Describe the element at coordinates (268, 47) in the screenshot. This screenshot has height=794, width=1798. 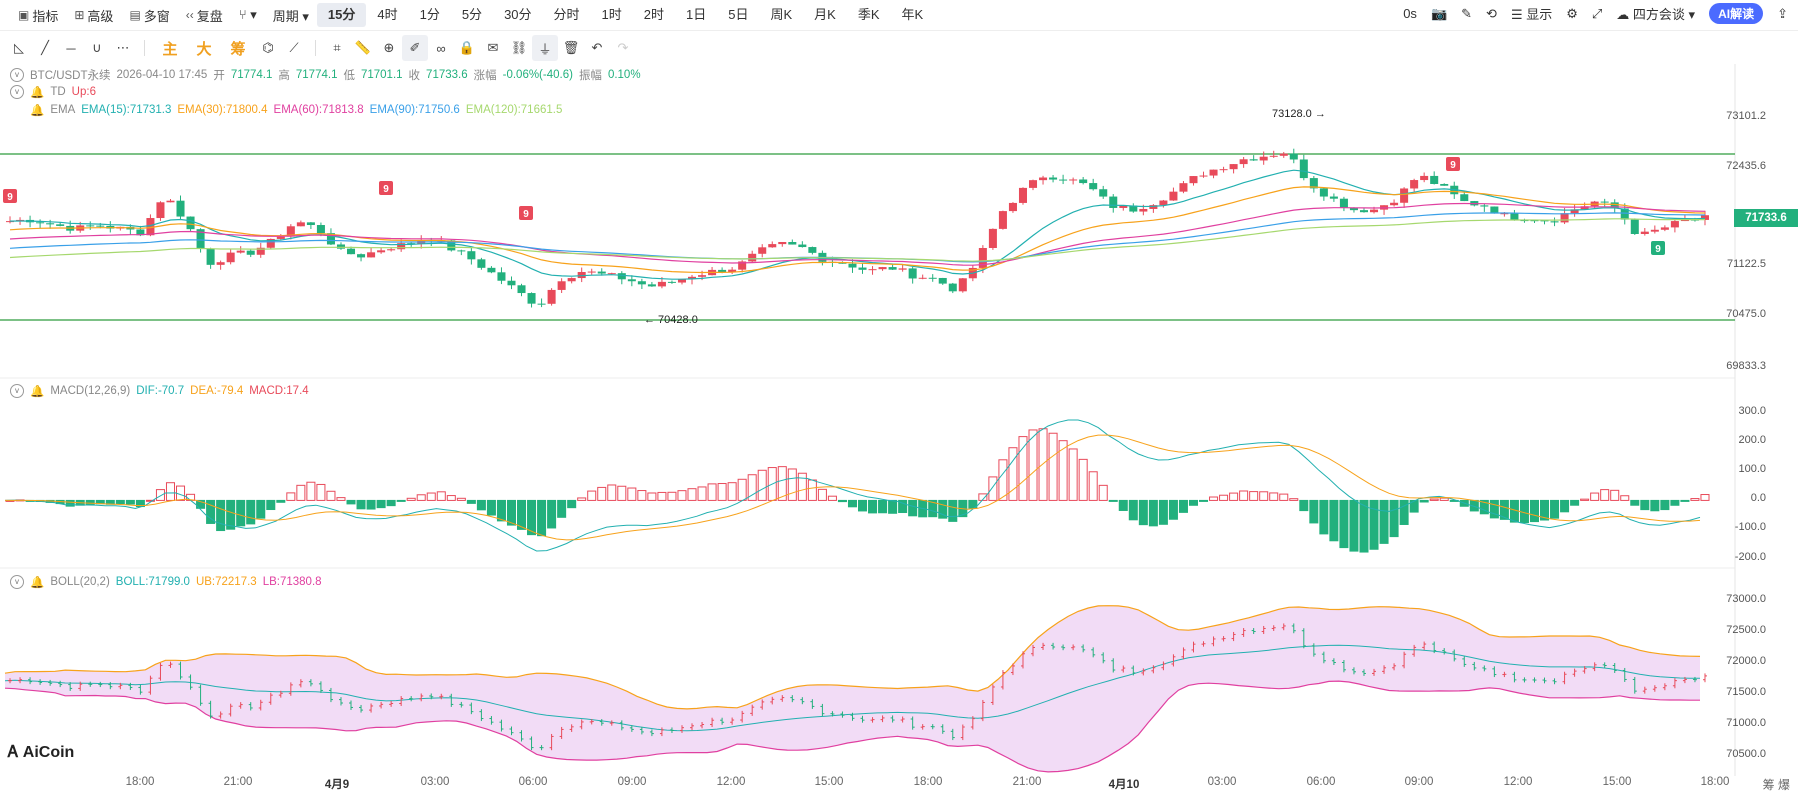
I see `magnet-icon: ⌬` at that location.